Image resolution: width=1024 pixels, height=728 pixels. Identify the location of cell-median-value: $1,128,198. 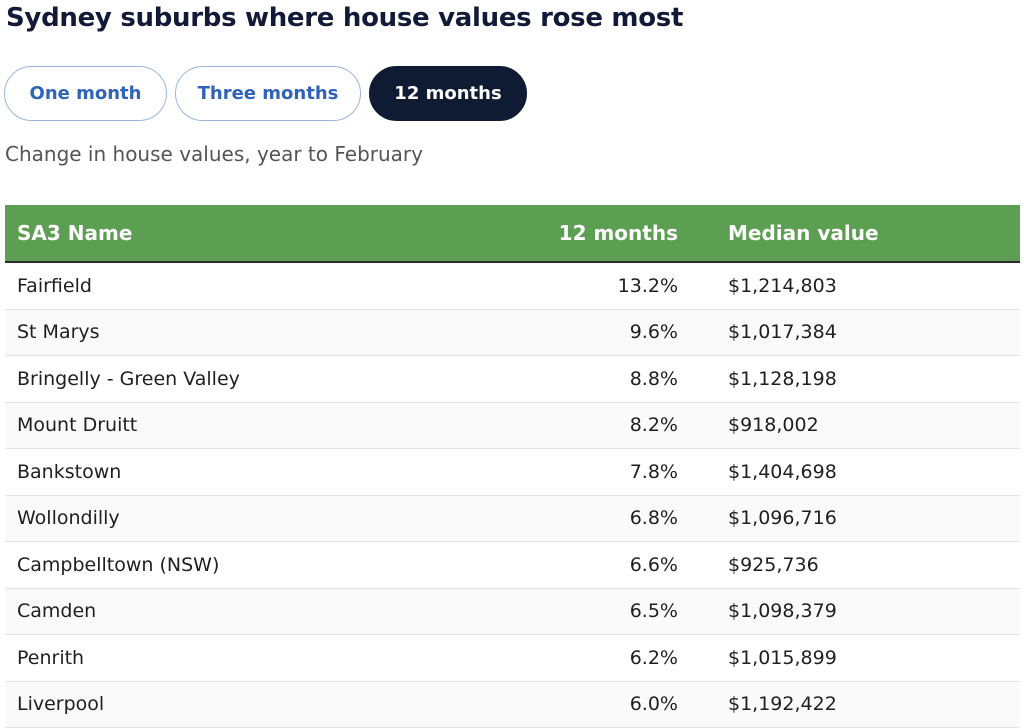
(849, 379).